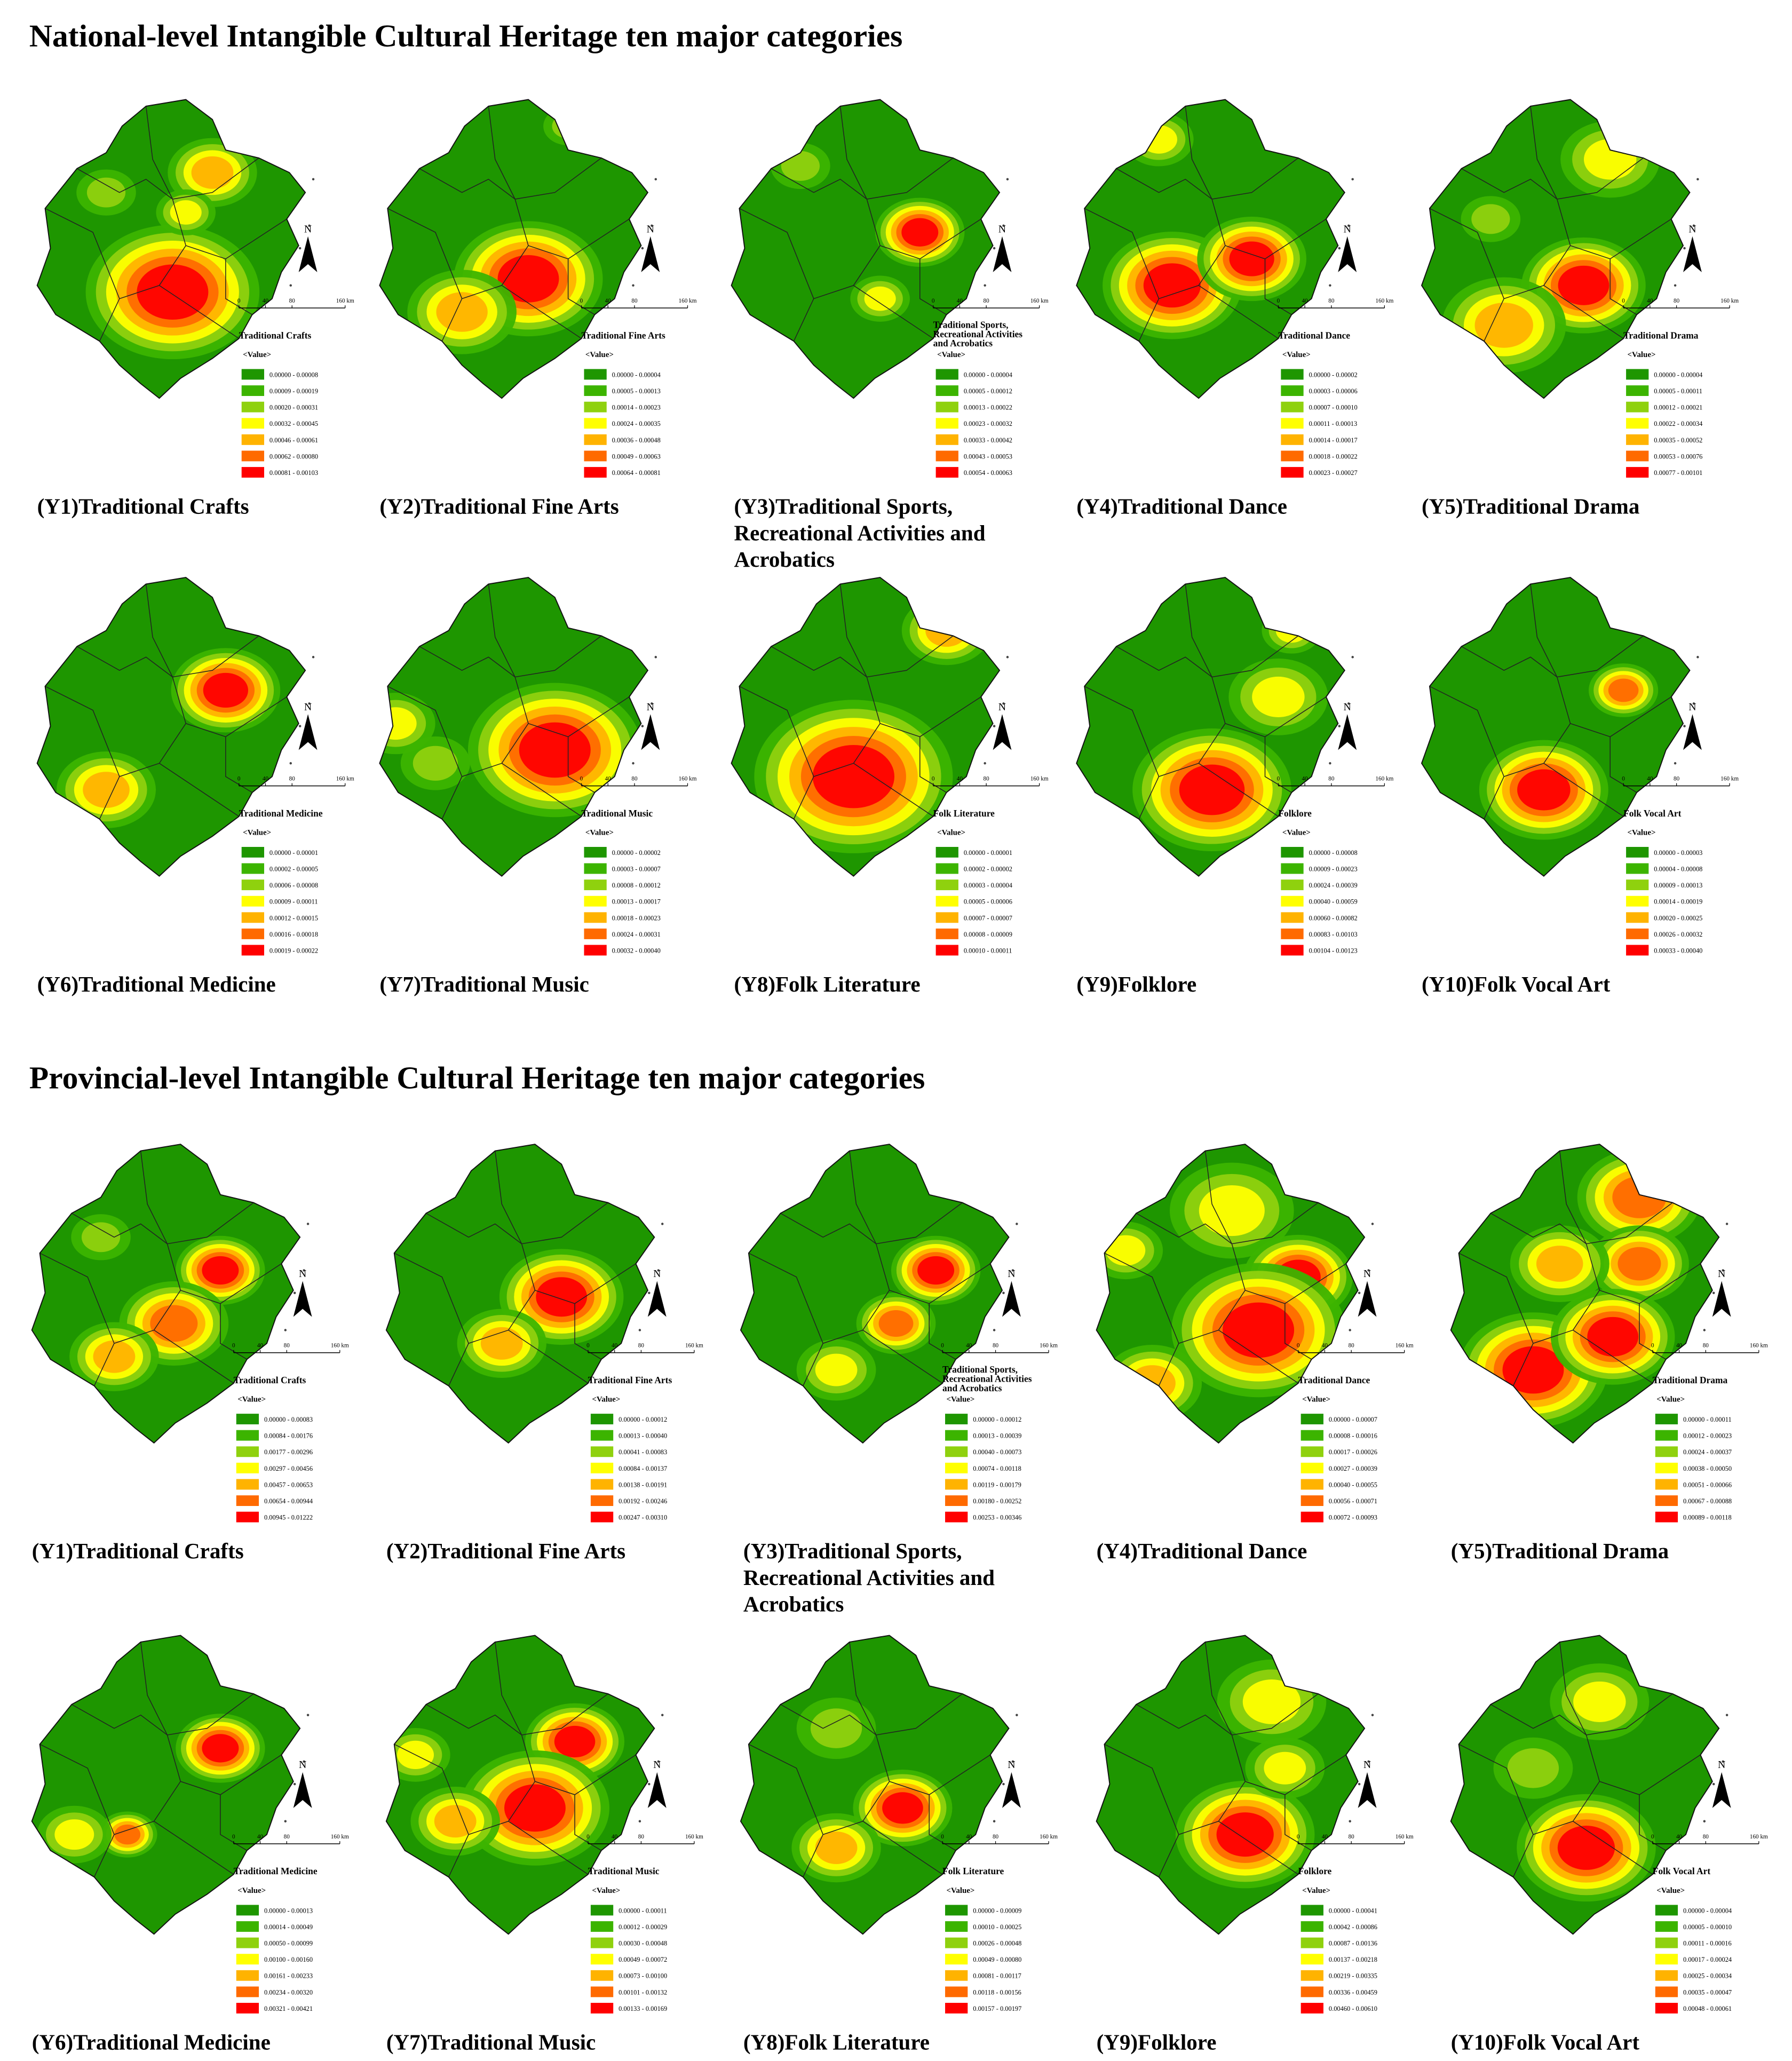 This screenshot has height=2061, width=1792. I want to click on legend-range: 0.00008 - 0.00012, so click(636, 885).